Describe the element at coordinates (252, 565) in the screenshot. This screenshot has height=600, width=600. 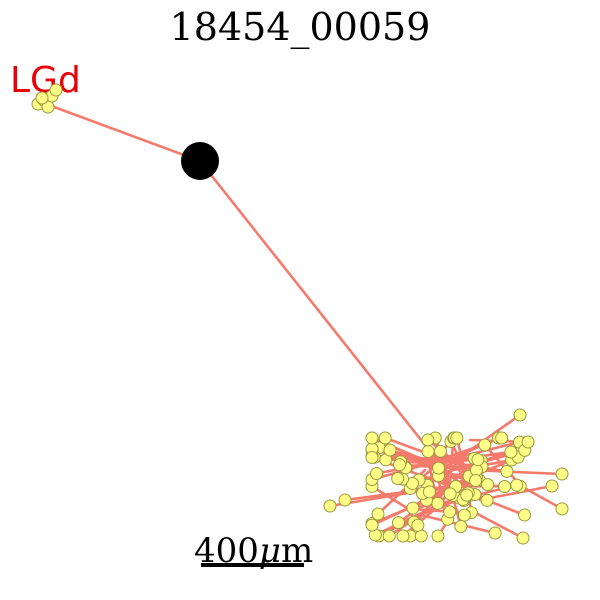
I see `scale-bar` at that location.